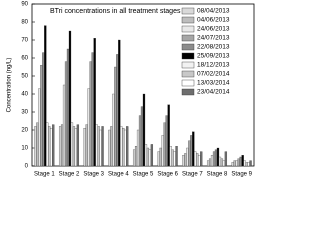 The width and height of the screenshot is (320, 240). What do you see at coordinates (69, 175) in the screenshot?
I see `x-tick-label: Stage 2` at bounding box center [69, 175].